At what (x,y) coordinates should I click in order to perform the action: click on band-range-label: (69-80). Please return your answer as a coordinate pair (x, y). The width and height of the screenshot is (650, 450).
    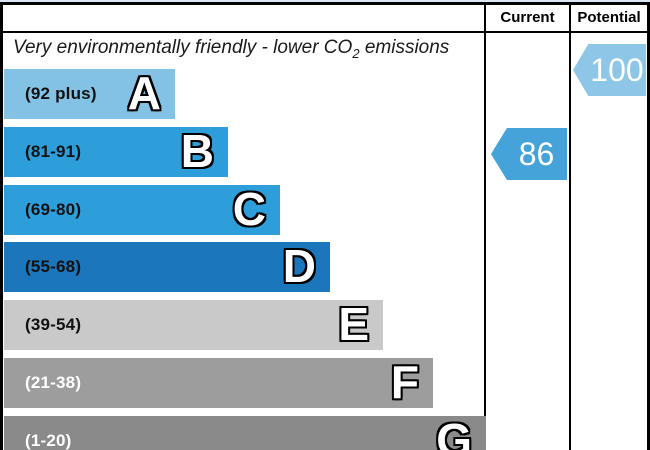
    Looking at the image, I should click on (53, 209).